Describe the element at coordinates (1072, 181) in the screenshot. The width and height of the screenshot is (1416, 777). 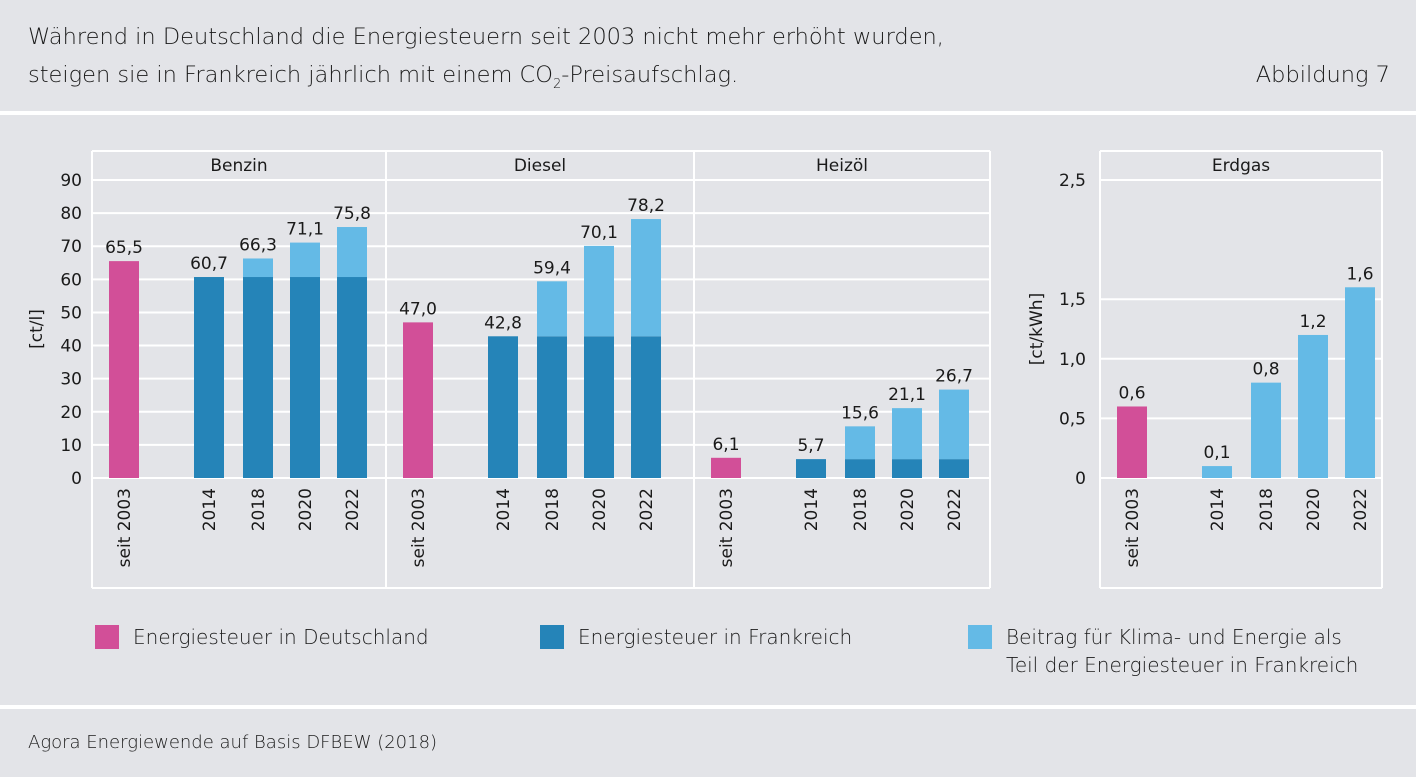
I see `y-tick-label: 2,5` at that location.